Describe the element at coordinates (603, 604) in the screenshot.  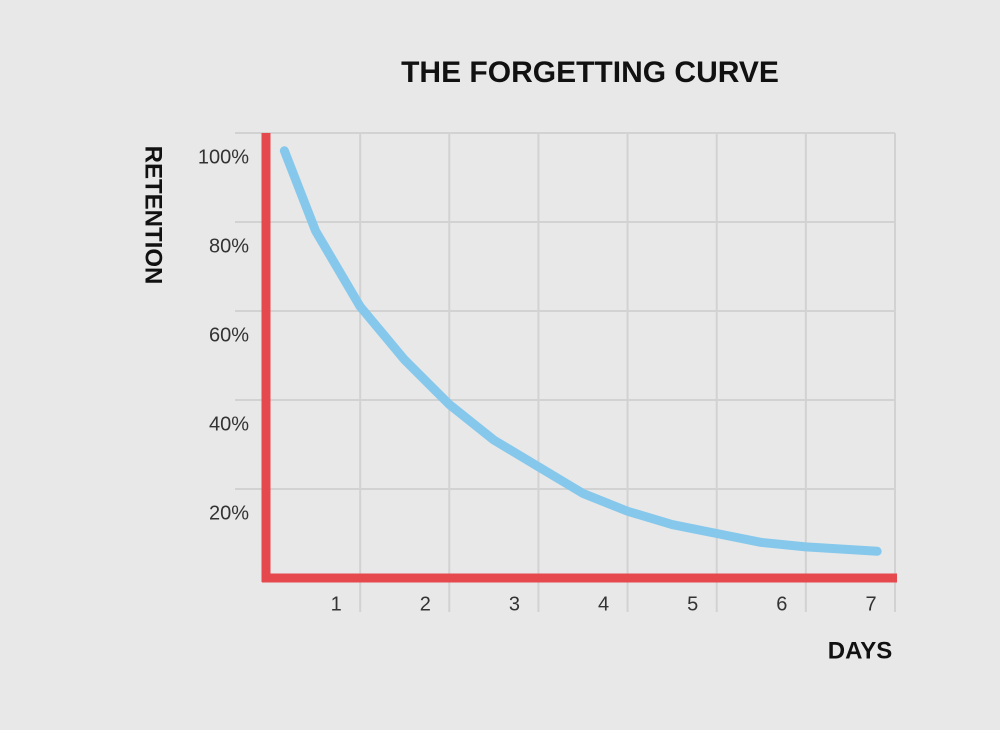
I see `x-tick-label: 4` at that location.